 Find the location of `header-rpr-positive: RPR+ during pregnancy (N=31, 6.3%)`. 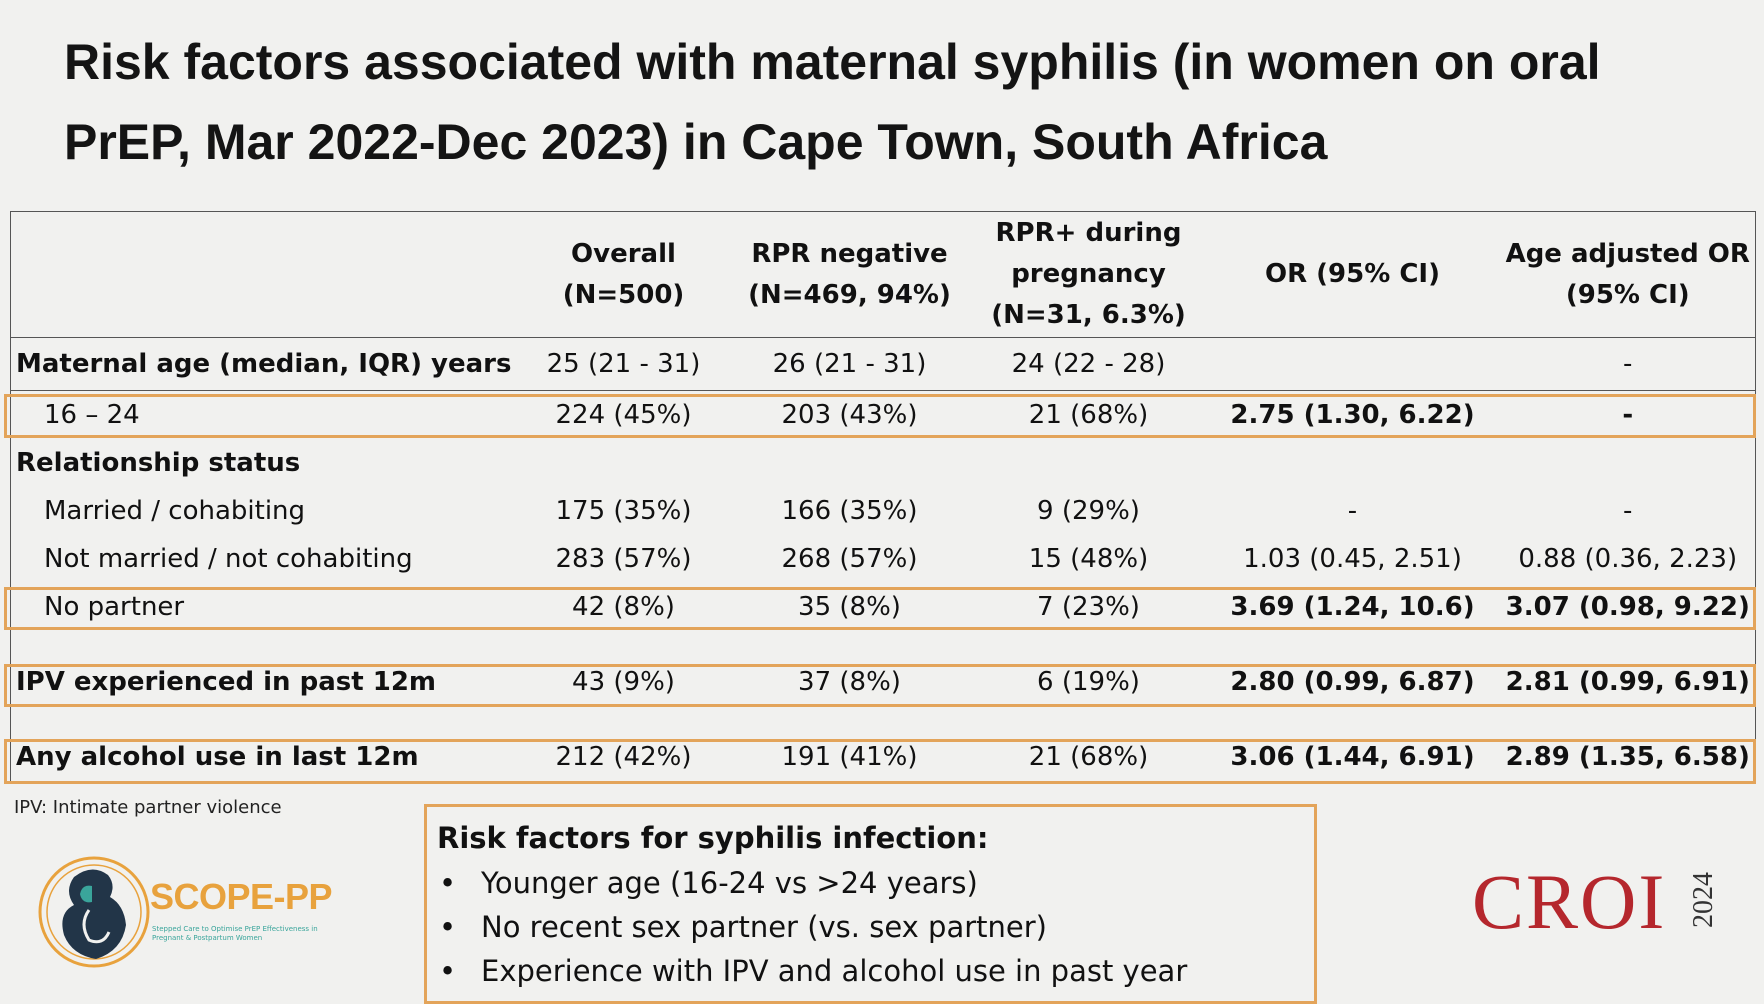

header-rpr-positive: RPR+ during pregnancy (N=31, 6.3%) is located at coordinates (1088, 274).